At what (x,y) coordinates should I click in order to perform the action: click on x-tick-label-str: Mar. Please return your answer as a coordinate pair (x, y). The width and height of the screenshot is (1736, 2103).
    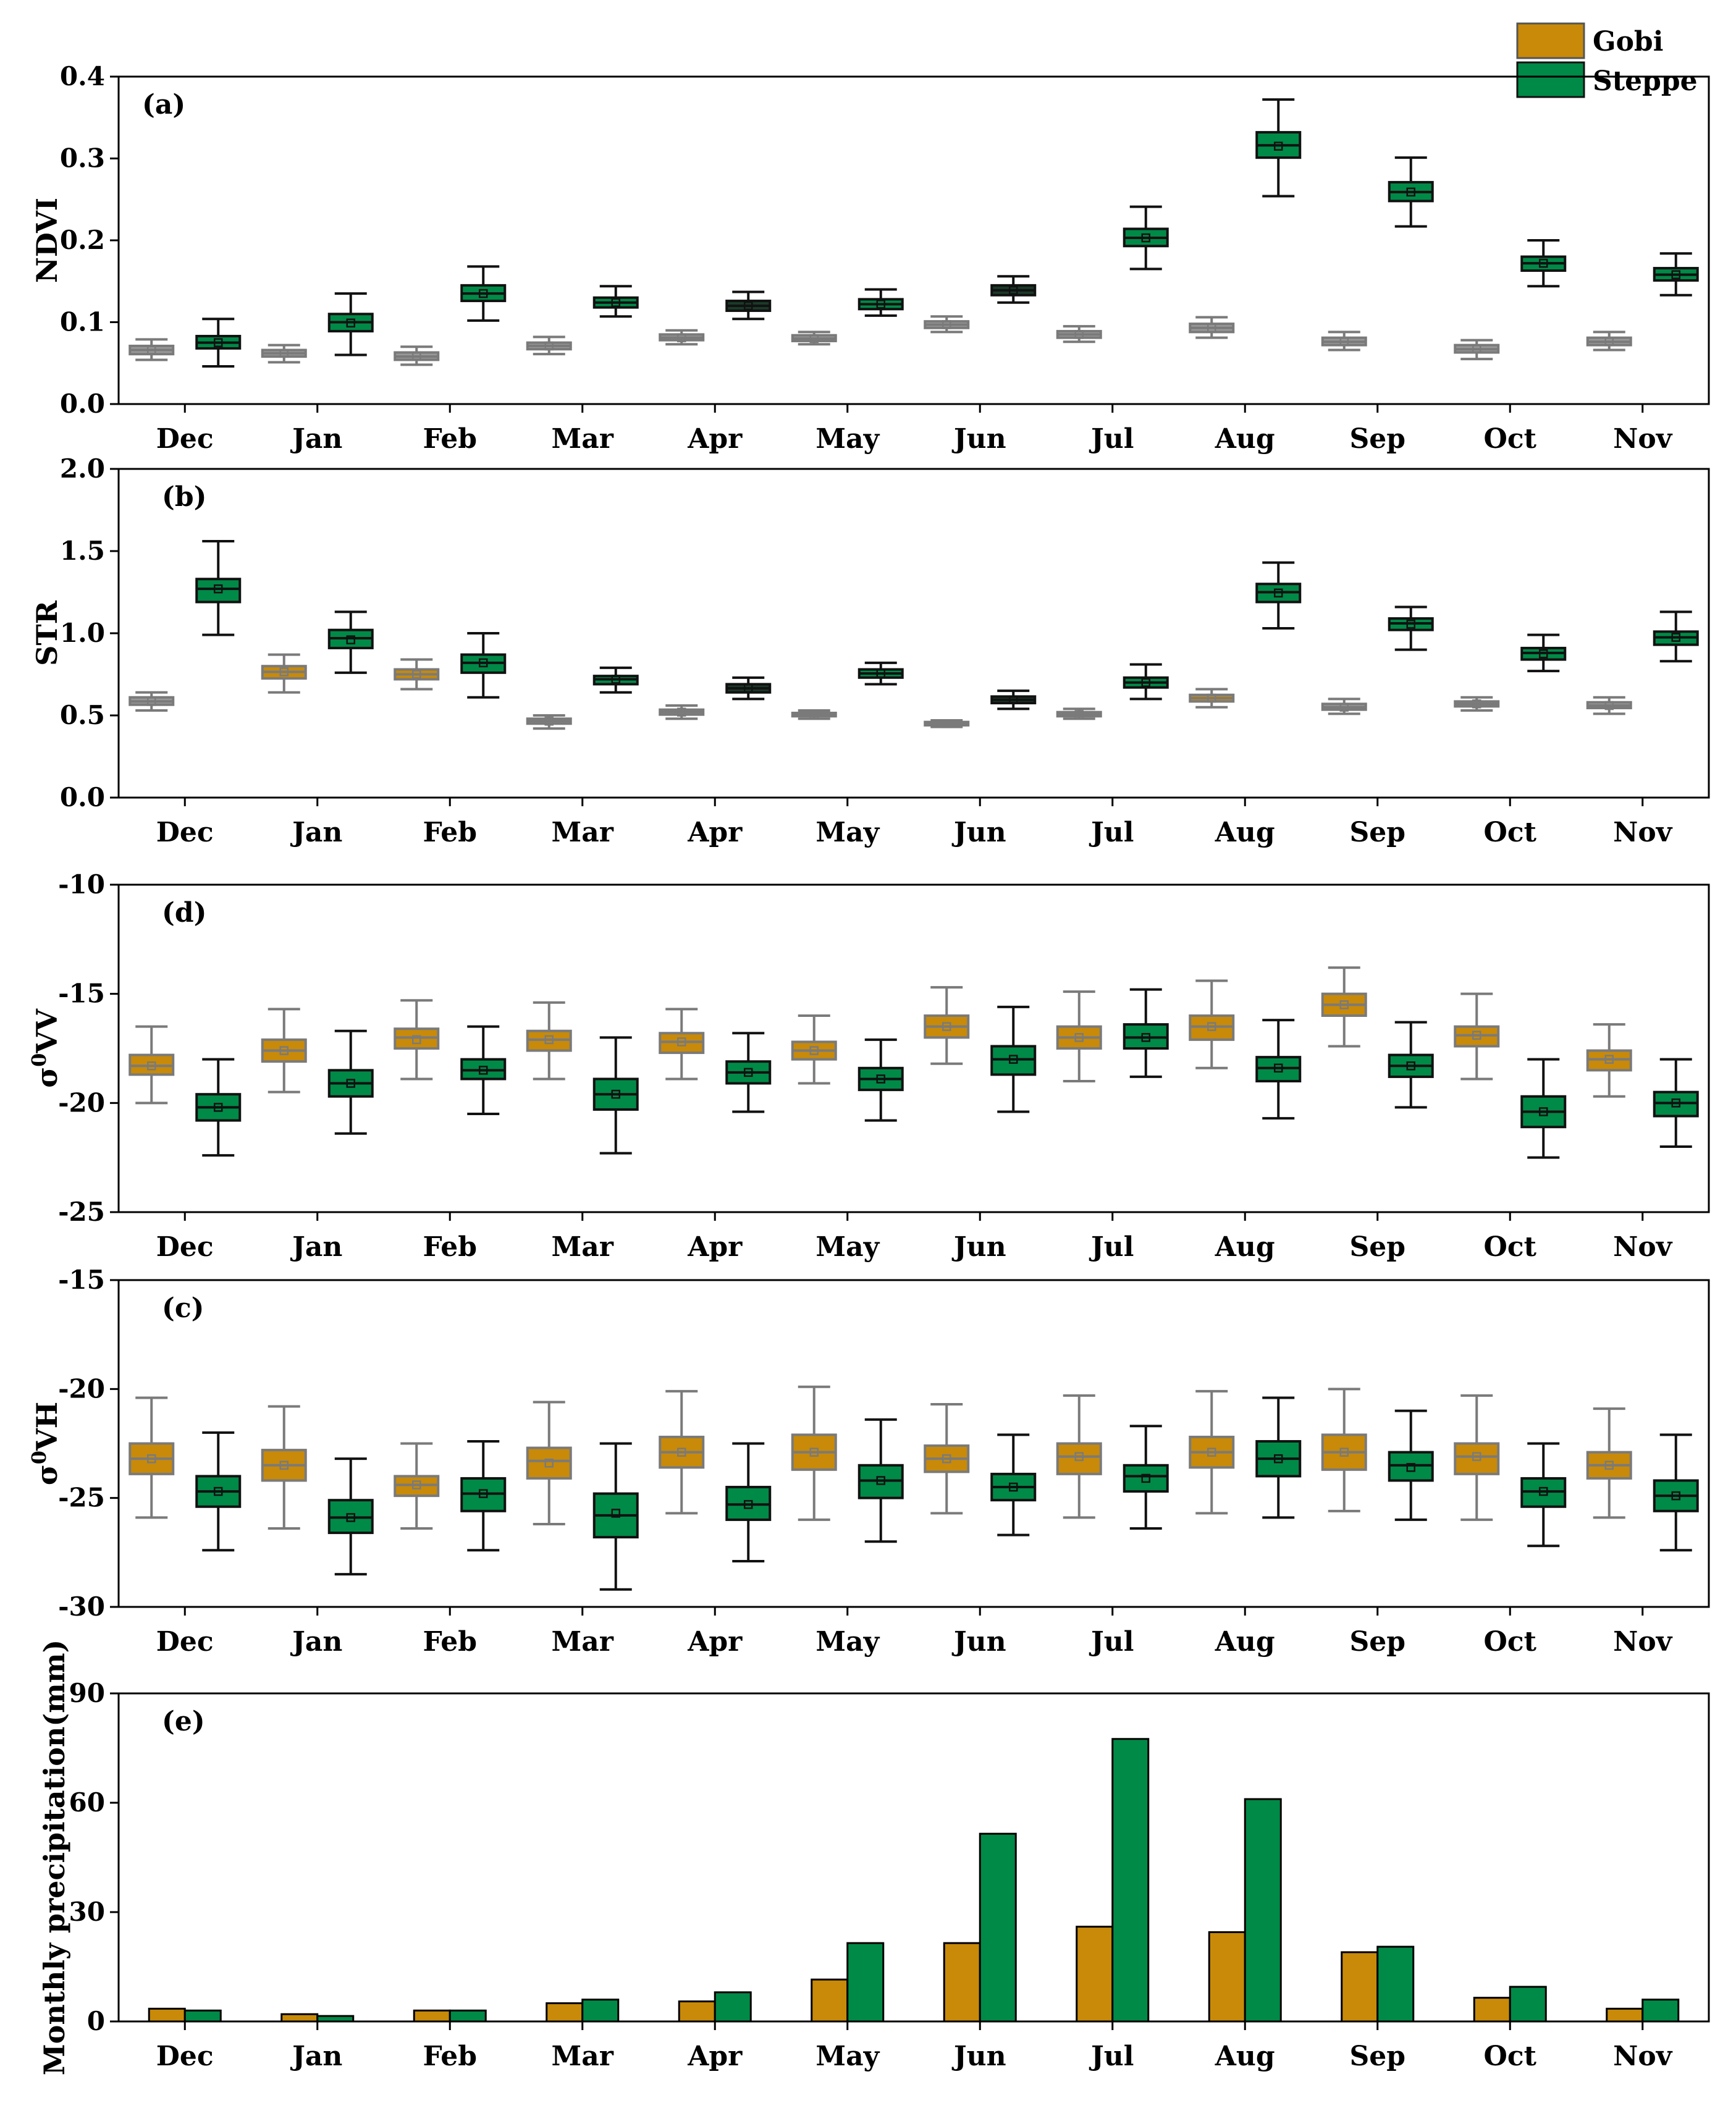
    Looking at the image, I should click on (583, 833).